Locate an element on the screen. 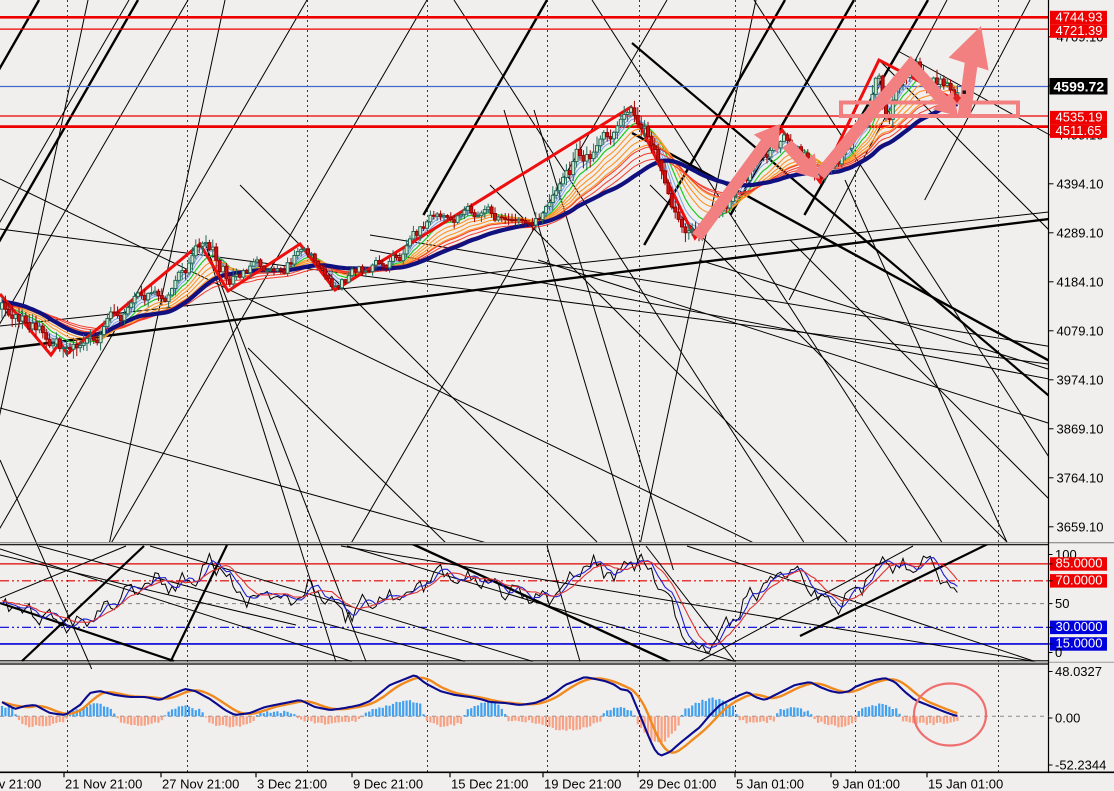 The width and height of the screenshot is (1114, 791). svg-text: 19 Dec 21:00 is located at coordinates (582, 784).